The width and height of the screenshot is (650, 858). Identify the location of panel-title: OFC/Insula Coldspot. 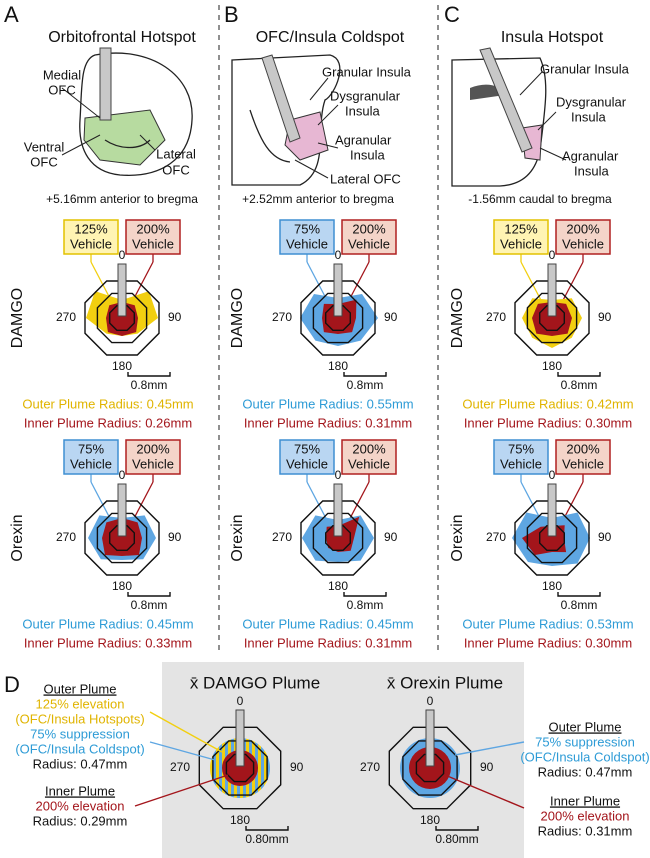
(330, 37).